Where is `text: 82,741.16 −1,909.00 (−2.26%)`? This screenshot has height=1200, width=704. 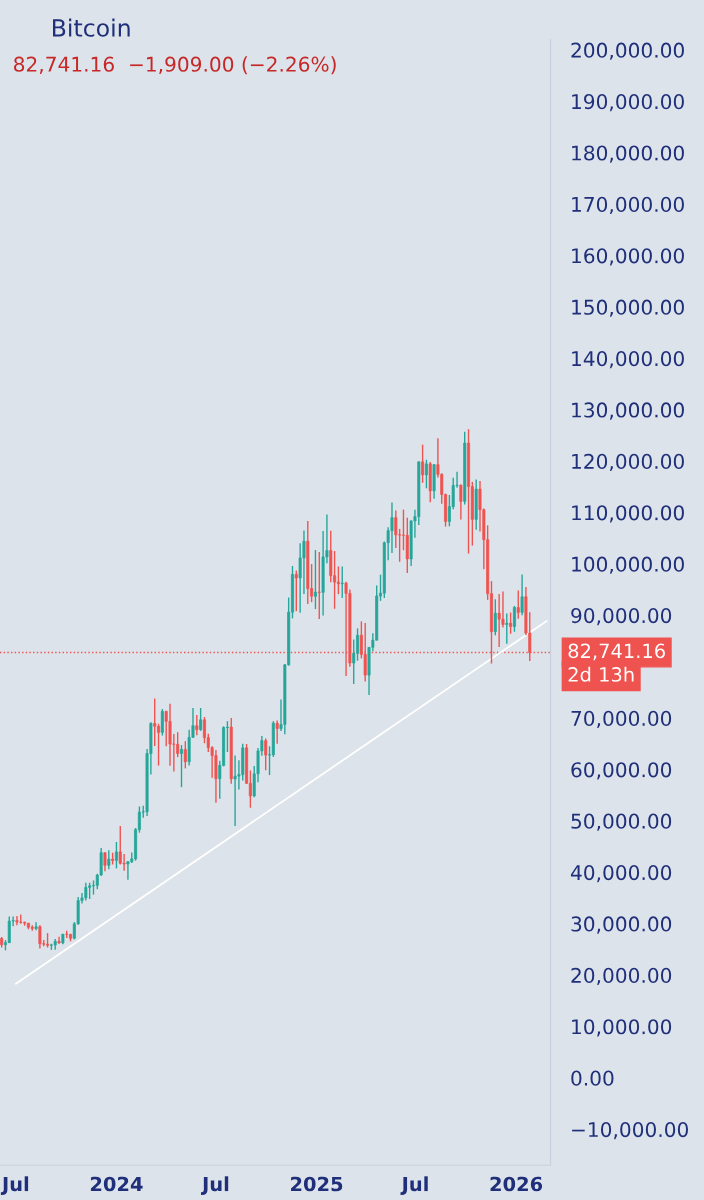
text: 82,741.16 −1,909.00 (−2.26%) is located at coordinates (175, 65).